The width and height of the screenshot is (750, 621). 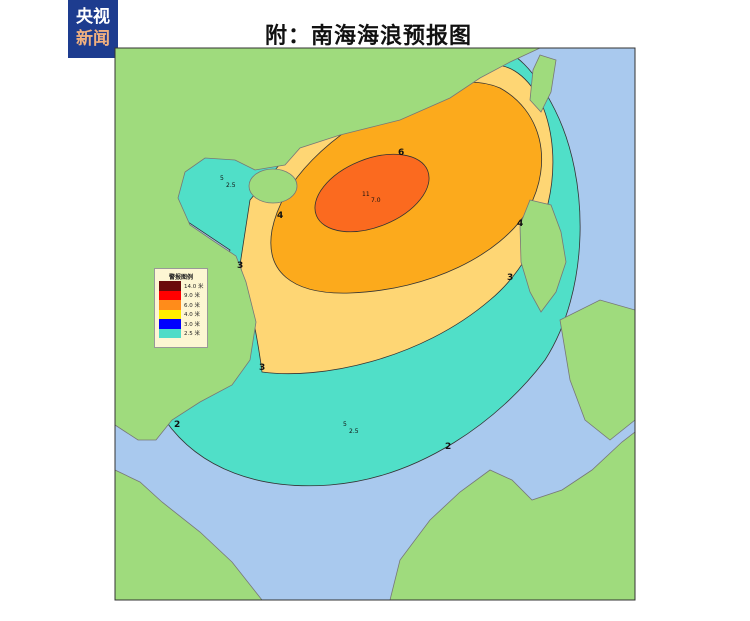 What do you see at coordinates (183, 333) in the screenshot?
I see `legend-item: 2.5 米` at bounding box center [183, 333].